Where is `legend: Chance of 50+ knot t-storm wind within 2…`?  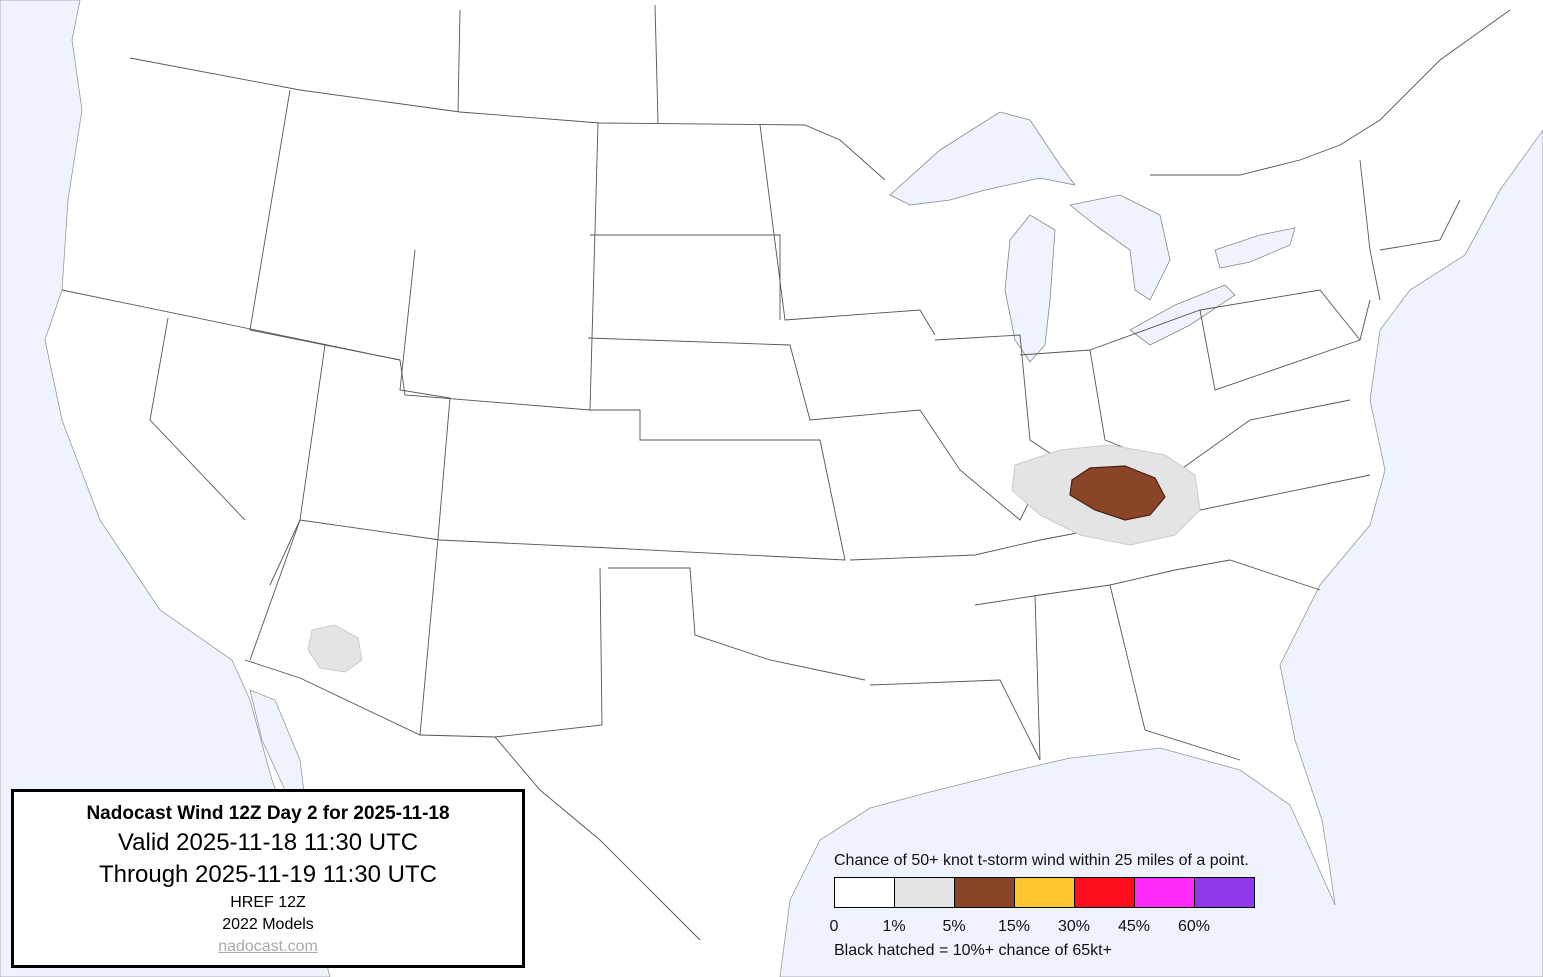
legend: Chance of 50+ knot t-storm wind within 2… is located at coordinates (1052, 906).